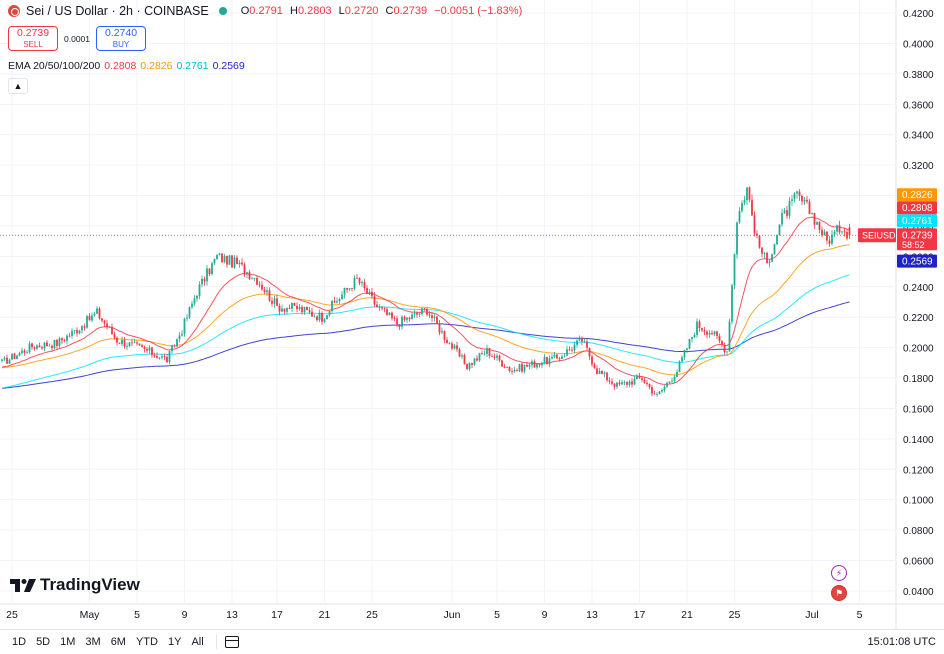 This screenshot has height=654, width=944. I want to click on utc-clock: 15:01:08 UTC, so click(901, 642).